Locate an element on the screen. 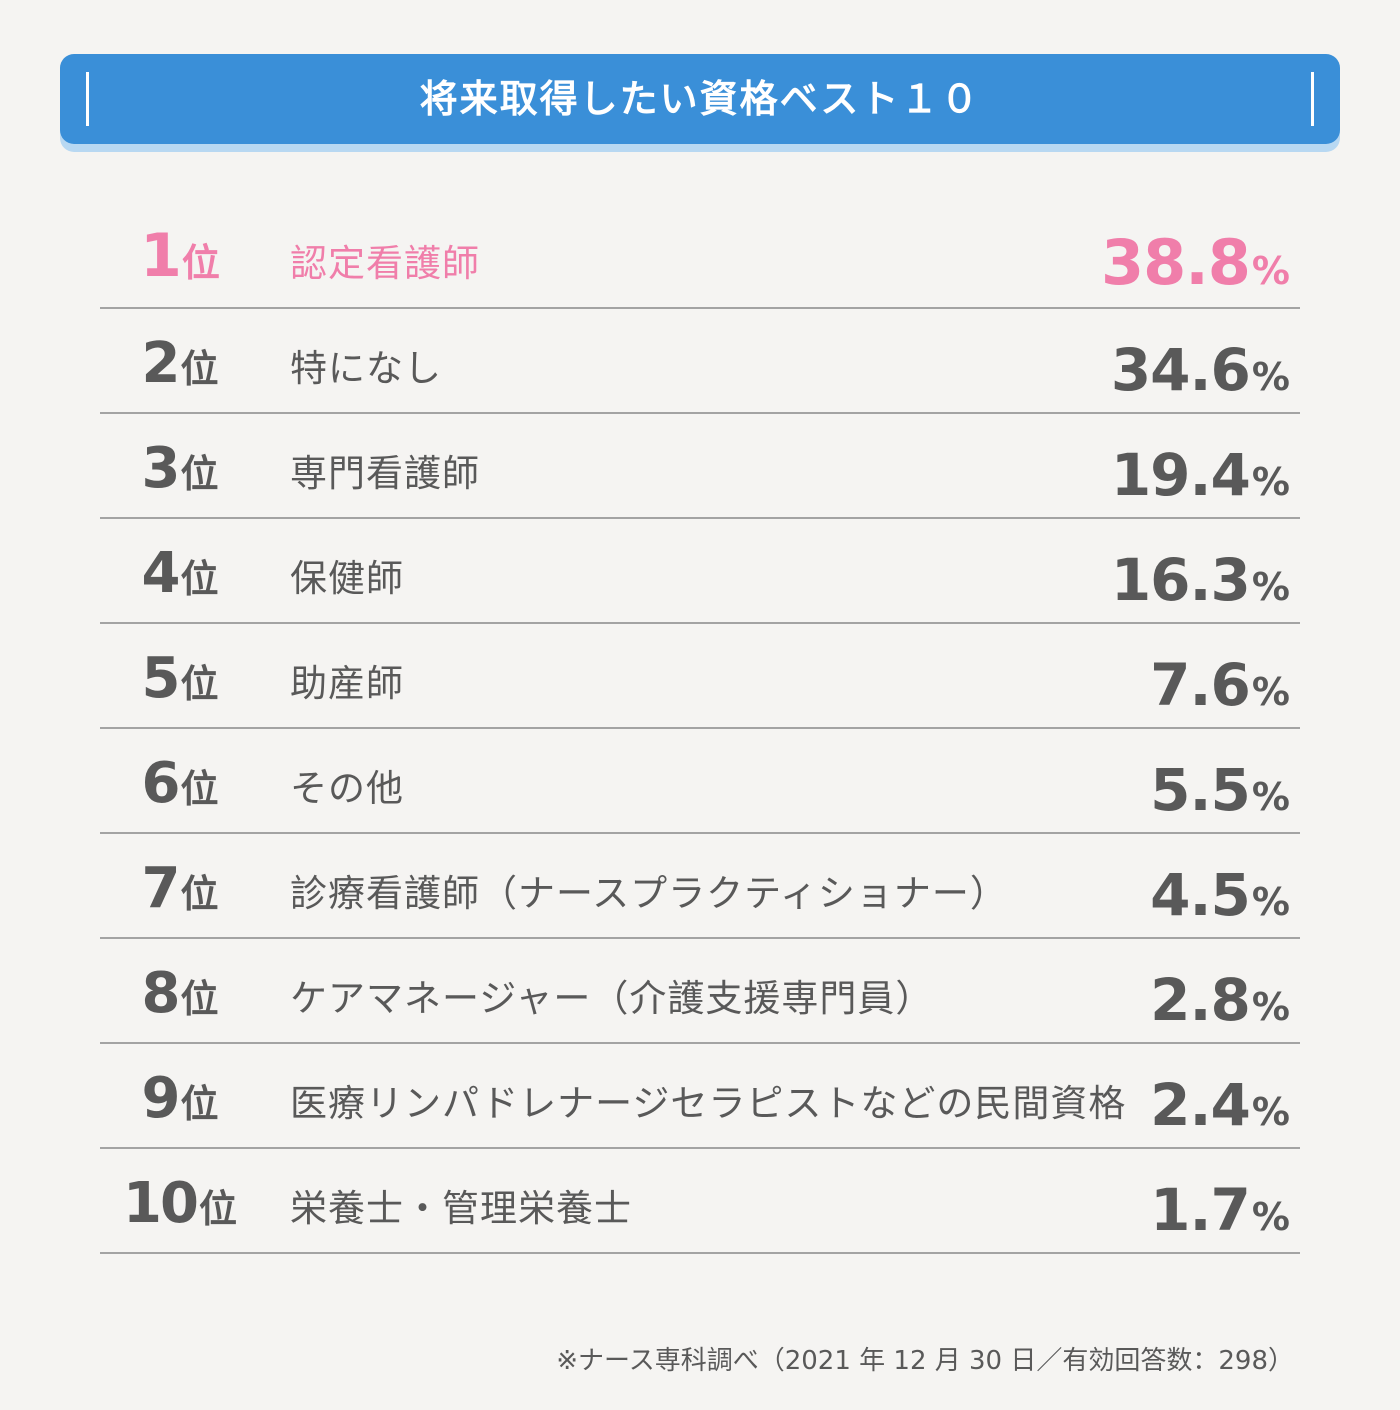 The width and height of the screenshot is (1400, 1410). rank: 6位 is located at coordinates (180, 783).